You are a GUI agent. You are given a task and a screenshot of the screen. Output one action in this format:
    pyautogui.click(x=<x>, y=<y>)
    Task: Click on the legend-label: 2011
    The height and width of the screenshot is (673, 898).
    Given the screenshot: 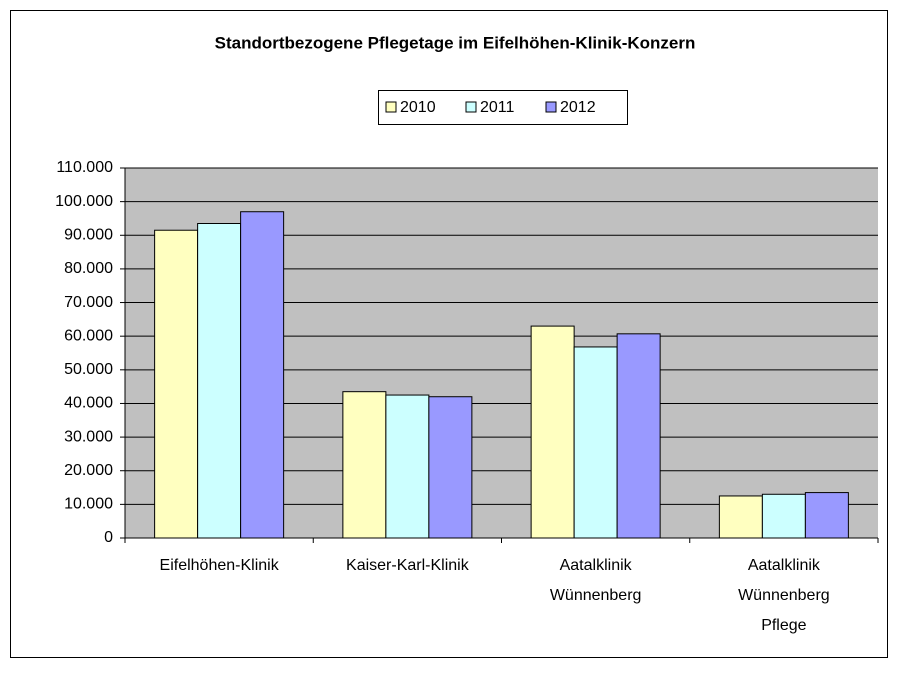 What is the action you would take?
    pyautogui.click(x=497, y=107)
    